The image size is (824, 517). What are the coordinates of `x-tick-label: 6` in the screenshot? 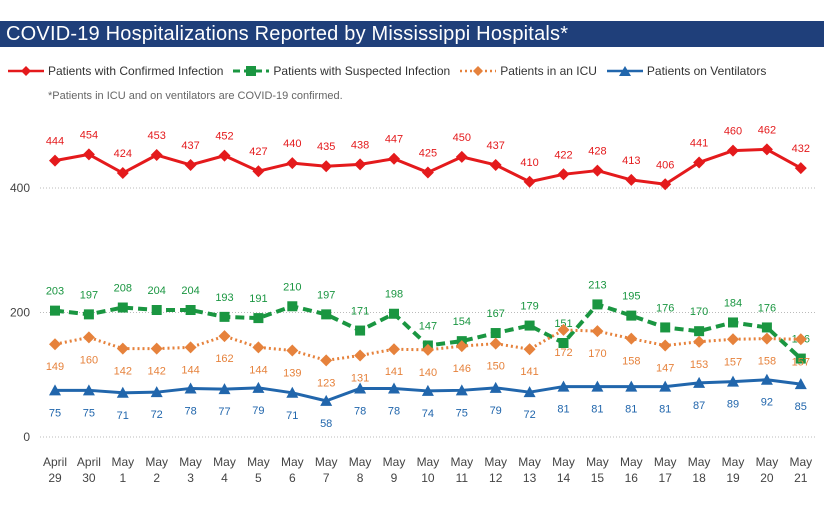 It's located at (292, 478).